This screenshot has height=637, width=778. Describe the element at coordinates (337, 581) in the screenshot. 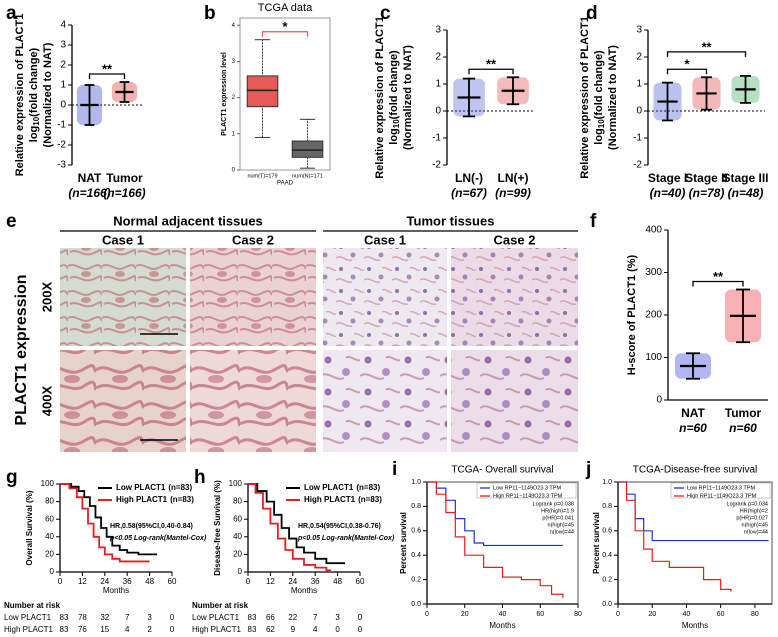

I see `x-tick-label: 48` at that location.